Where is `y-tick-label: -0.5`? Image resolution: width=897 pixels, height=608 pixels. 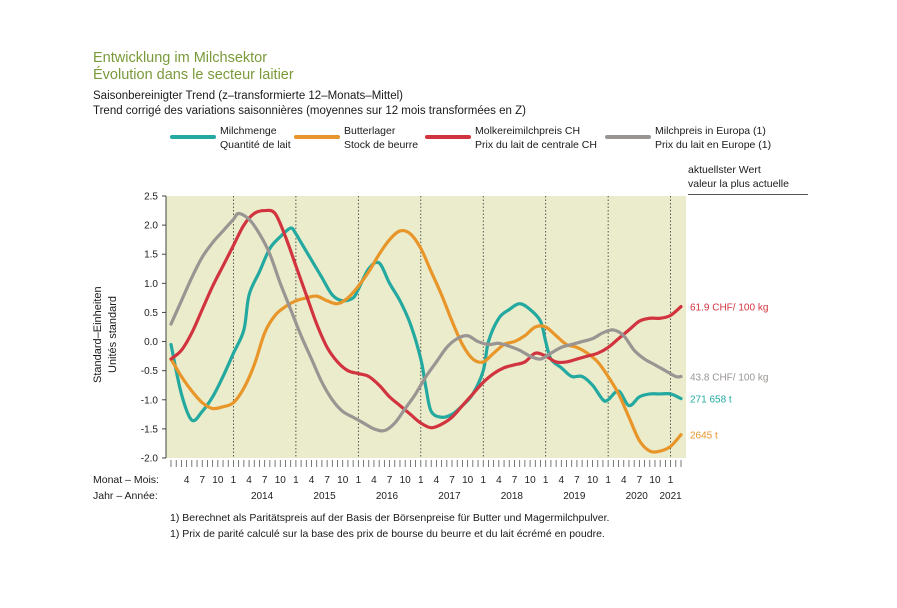 y-tick-label: -0.5 is located at coordinates (150, 371).